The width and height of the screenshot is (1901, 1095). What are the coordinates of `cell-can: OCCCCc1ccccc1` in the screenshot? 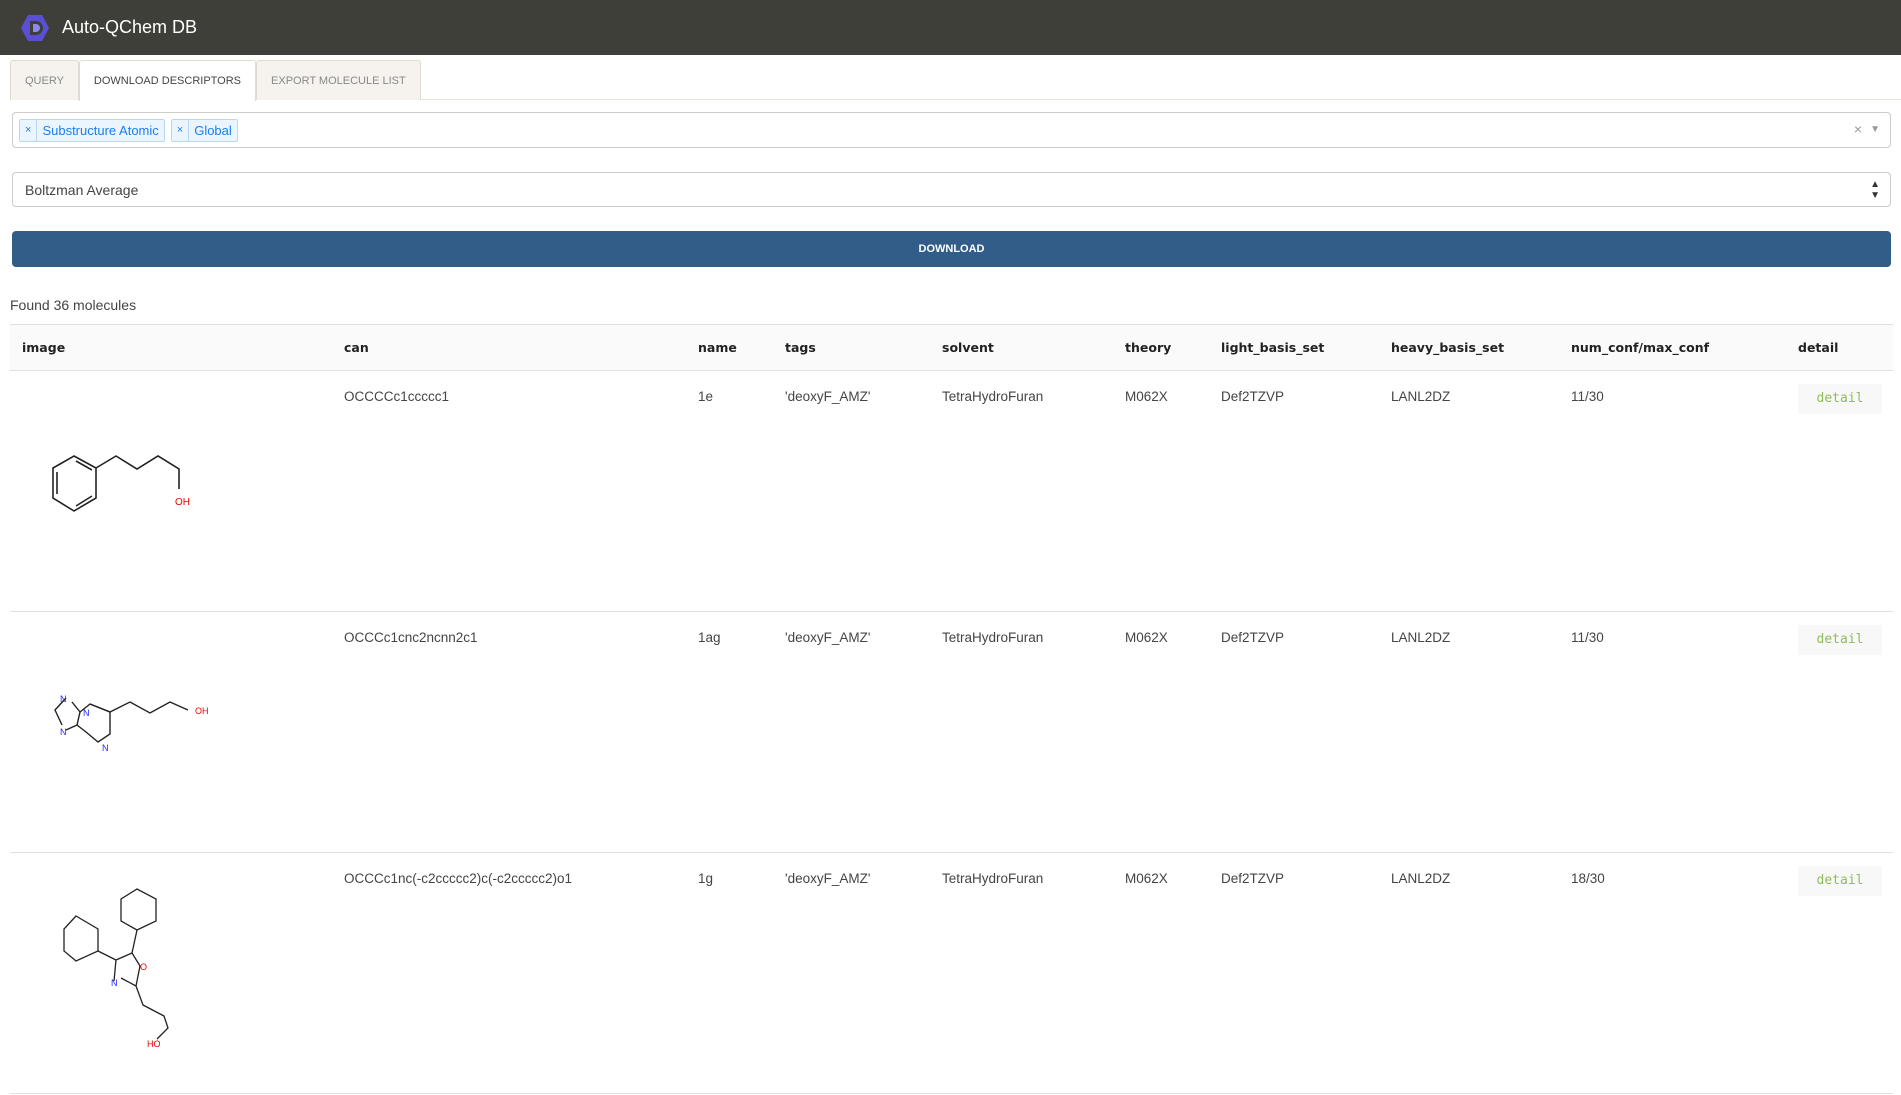 It's located at (509, 491).